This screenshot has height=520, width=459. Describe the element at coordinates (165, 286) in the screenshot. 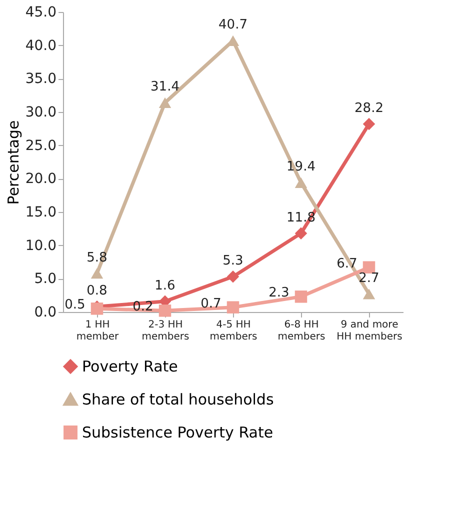

I see `data-label: 1.6` at that location.